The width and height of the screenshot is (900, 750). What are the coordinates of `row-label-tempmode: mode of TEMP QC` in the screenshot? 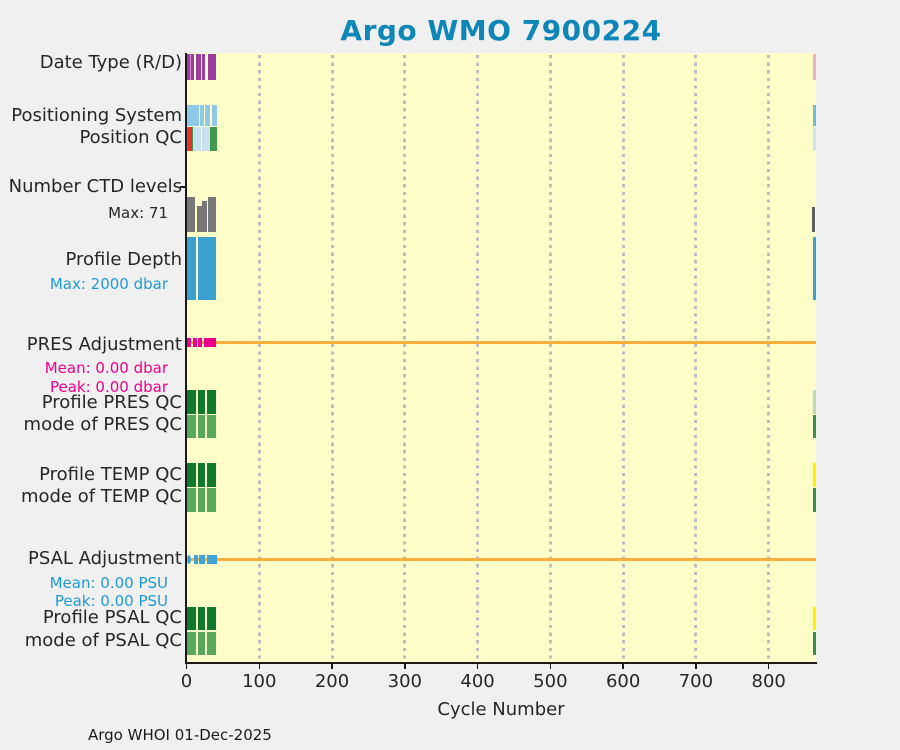 It's located at (101, 496).